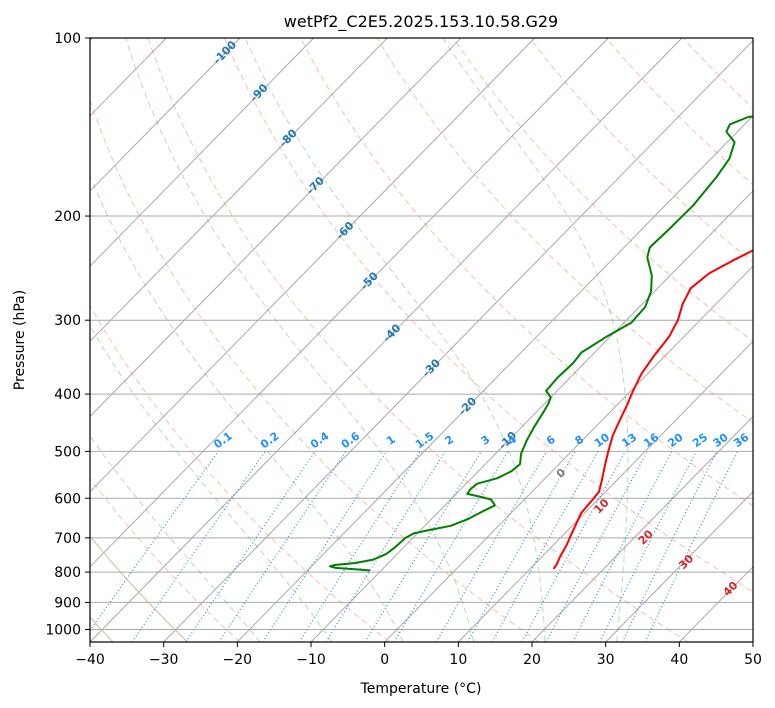 The width and height of the screenshot is (775, 708). Describe the element at coordinates (421, 22) in the screenshot. I see `chart-title: wetPf2_C2E5.2025.153.10.58.G29` at that location.